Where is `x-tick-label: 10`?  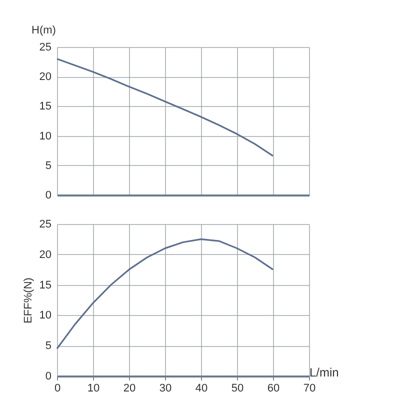
x-tick-label: 10 is located at coordinates (93, 388).